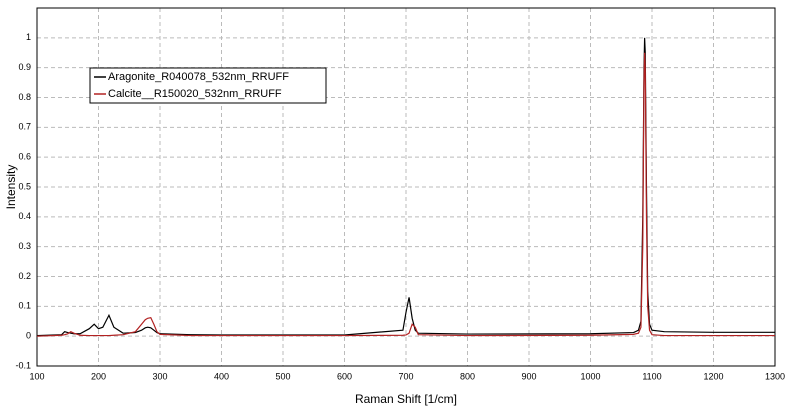 This screenshot has width=800, height=415. What do you see at coordinates (98, 376) in the screenshot?
I see `x-tick-label: 200` at bounding box center [98, 376].